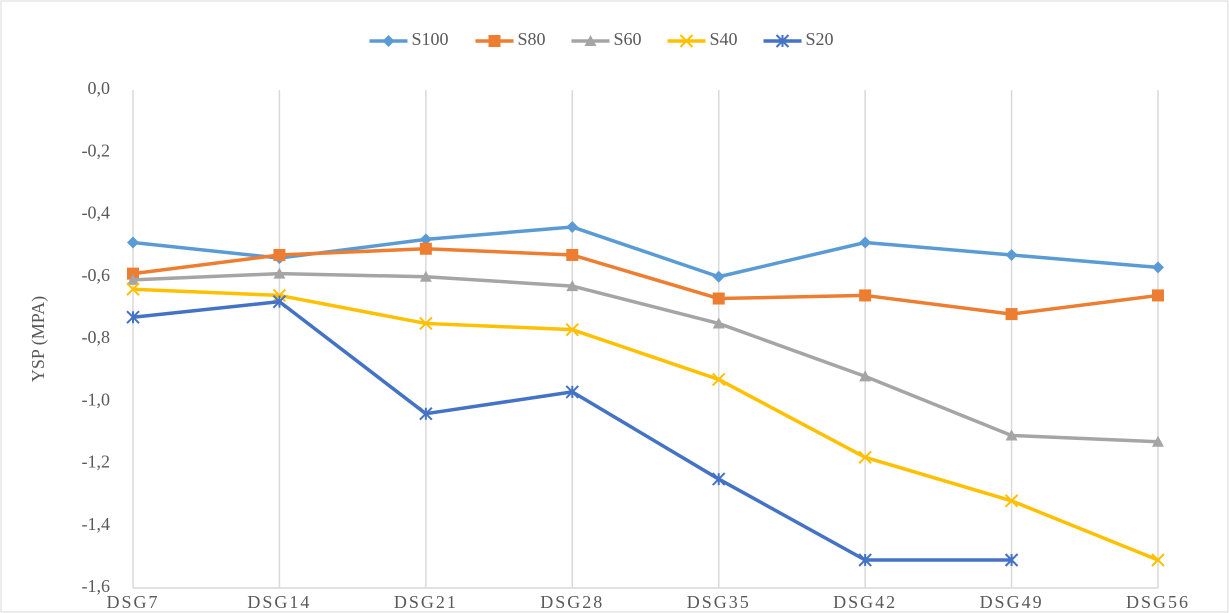 The image size is (1229, 613). Describe the element at coordinates (96, 150) in the screenshot. I see `y-tick-label: -0,2` at that location.